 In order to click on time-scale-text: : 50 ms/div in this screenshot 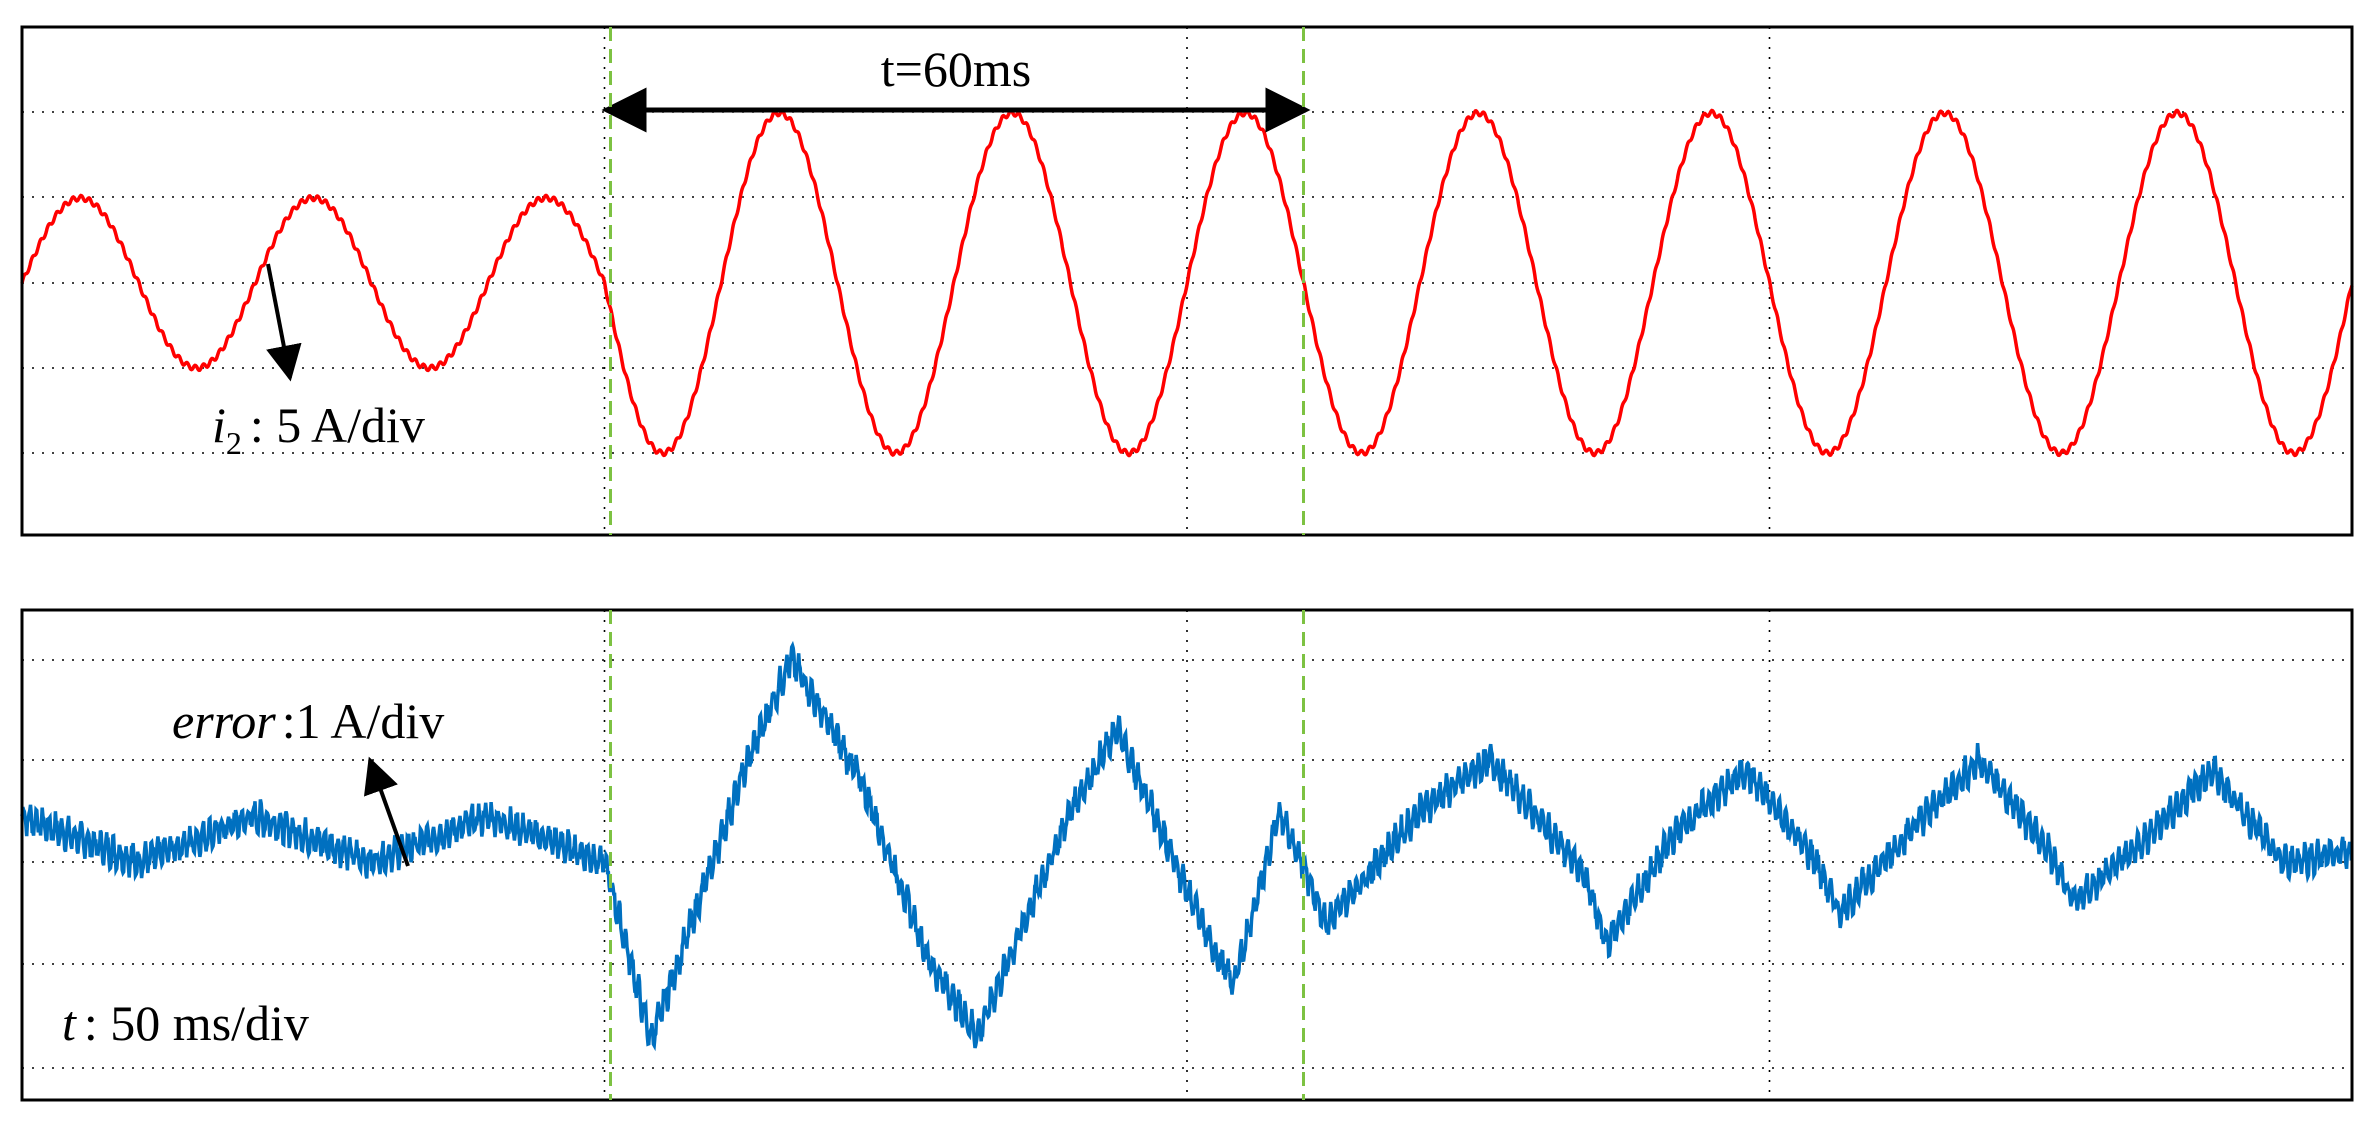, I will do `click(196, 1023)`.